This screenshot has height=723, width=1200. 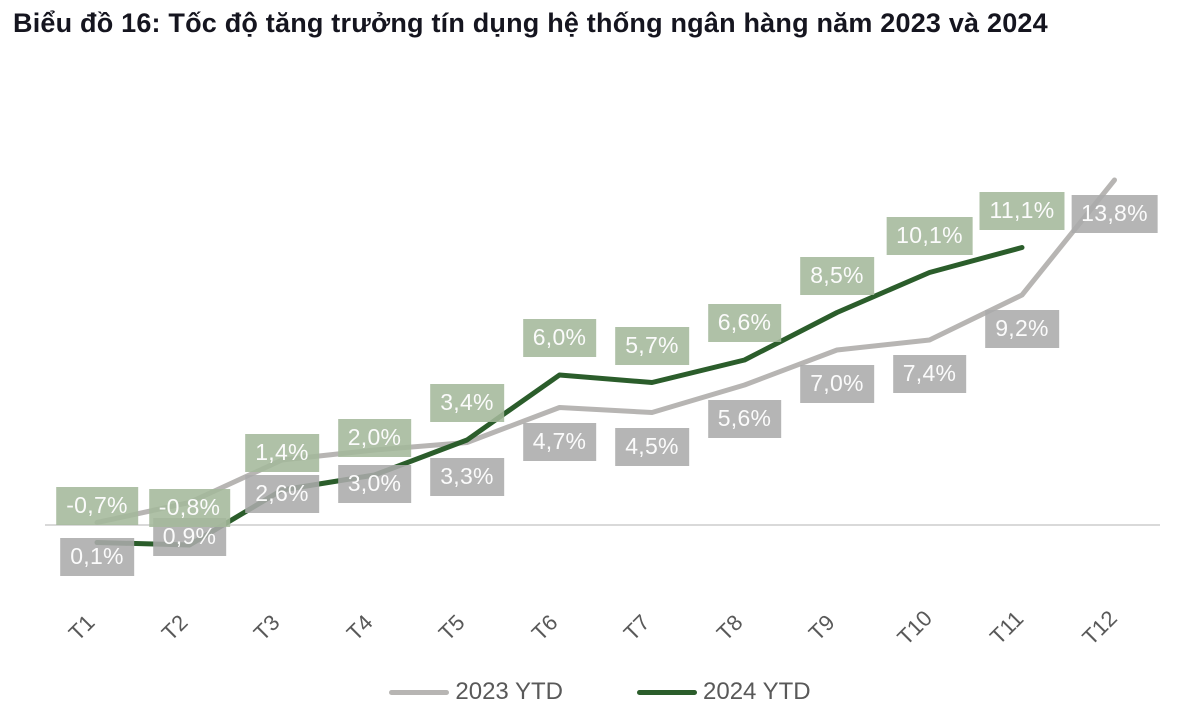 I want to click on data-label: 6,6%, so click(x=744, y=323).